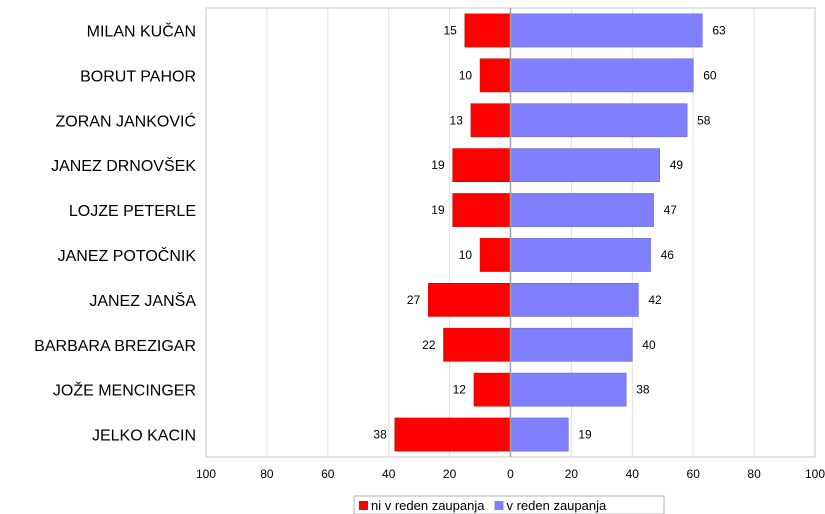  What do you see at coordinates (671, 210) in the screenshot?
I see `data-label-positive-4: 47` at bounding box center [671, 210].